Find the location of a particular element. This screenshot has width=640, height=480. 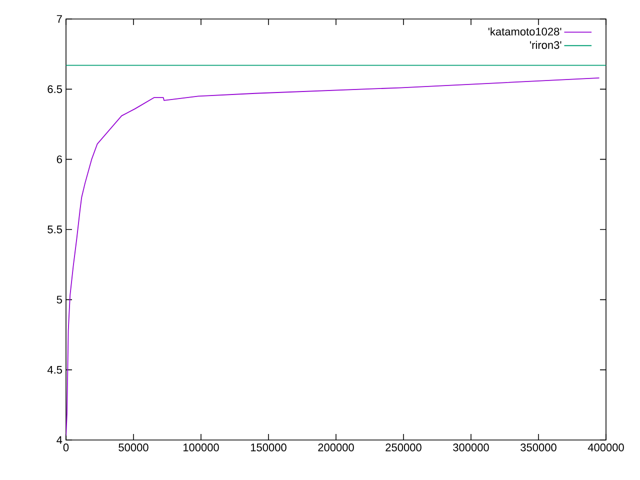

y-tick-label: 5 is located at coordinates (59, 300).